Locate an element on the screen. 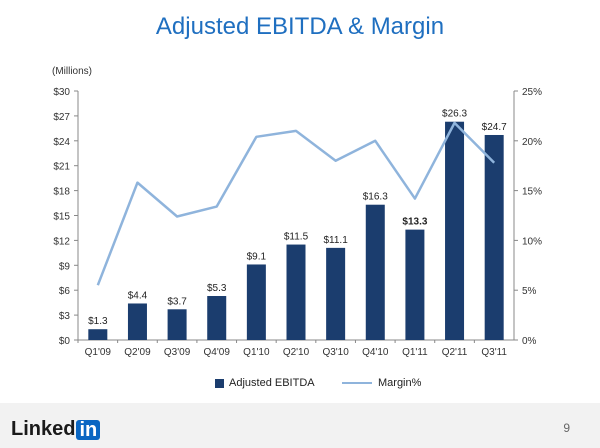 Image resolution: width=600 pixels, height=448 pixels. bar-value-label: $9.1 is located at coordinates (257, 256).